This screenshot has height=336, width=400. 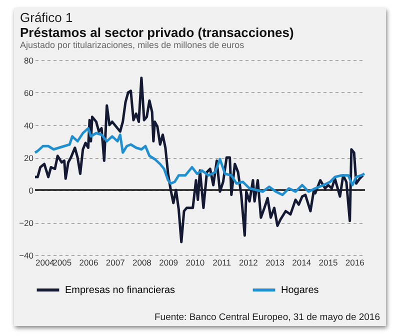 What do you see at coordinates (142, 263) in the screenshot?
I see `x-tick-label: 2008` at bounding box center [142, 263].